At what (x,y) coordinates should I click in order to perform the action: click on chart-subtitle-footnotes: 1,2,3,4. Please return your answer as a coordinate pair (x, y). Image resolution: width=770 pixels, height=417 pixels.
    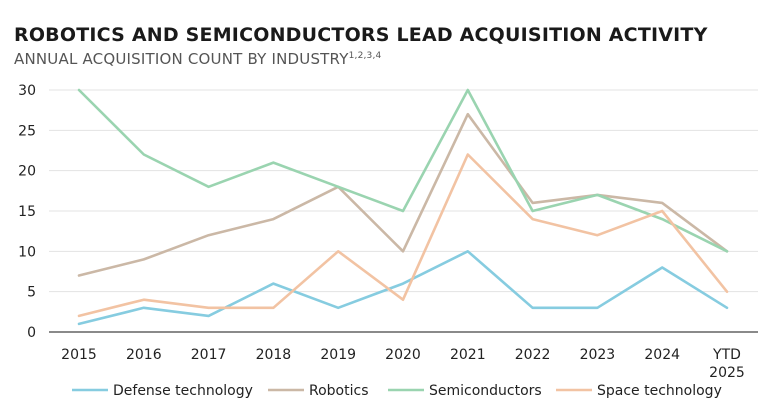
    Looking at the image, I should click on (365, 56).